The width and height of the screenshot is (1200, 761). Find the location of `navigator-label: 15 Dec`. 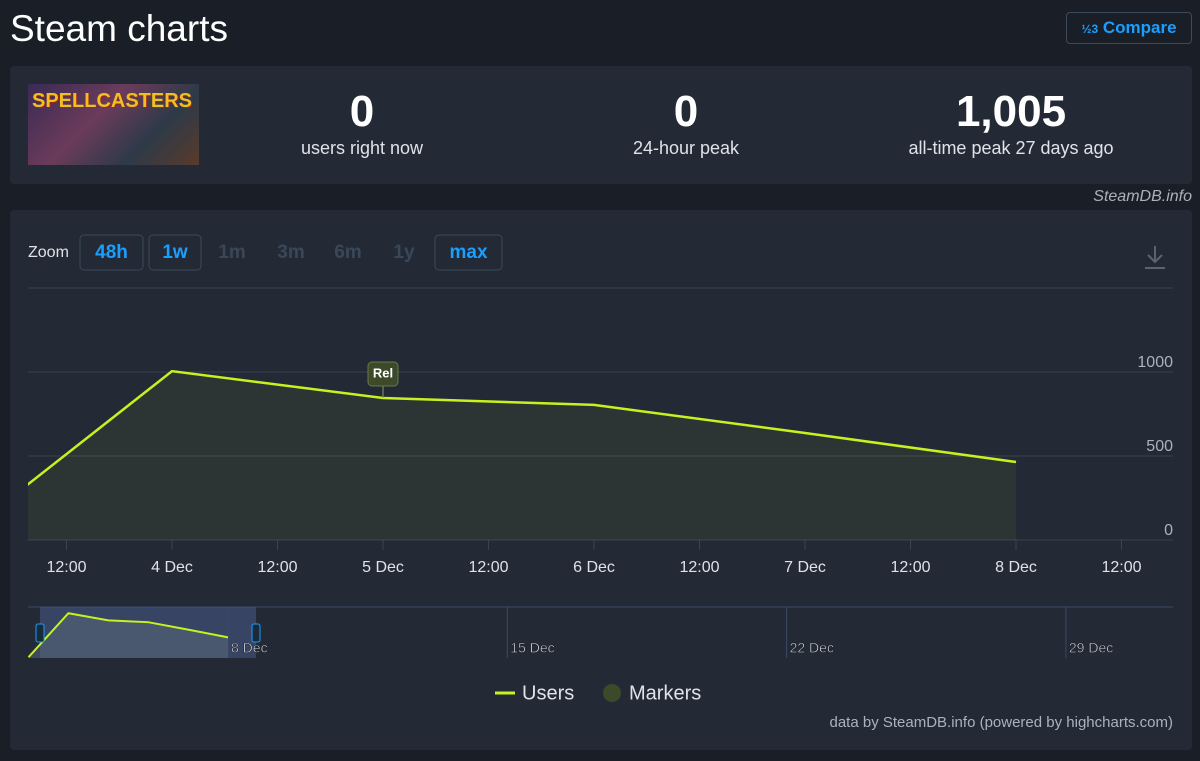

navigator-label: 15 Dec is located at coordinates (532, 648).